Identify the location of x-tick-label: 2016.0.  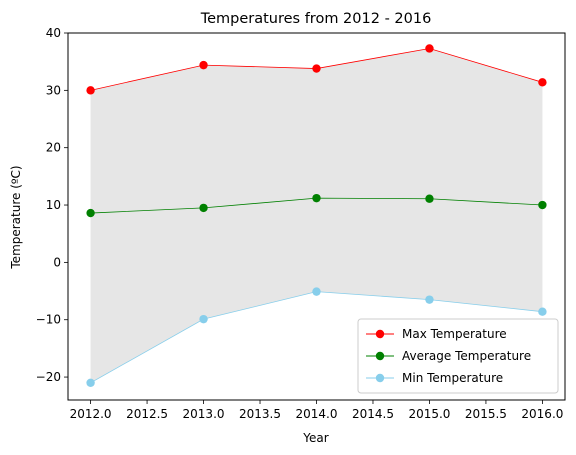
(542, 414).